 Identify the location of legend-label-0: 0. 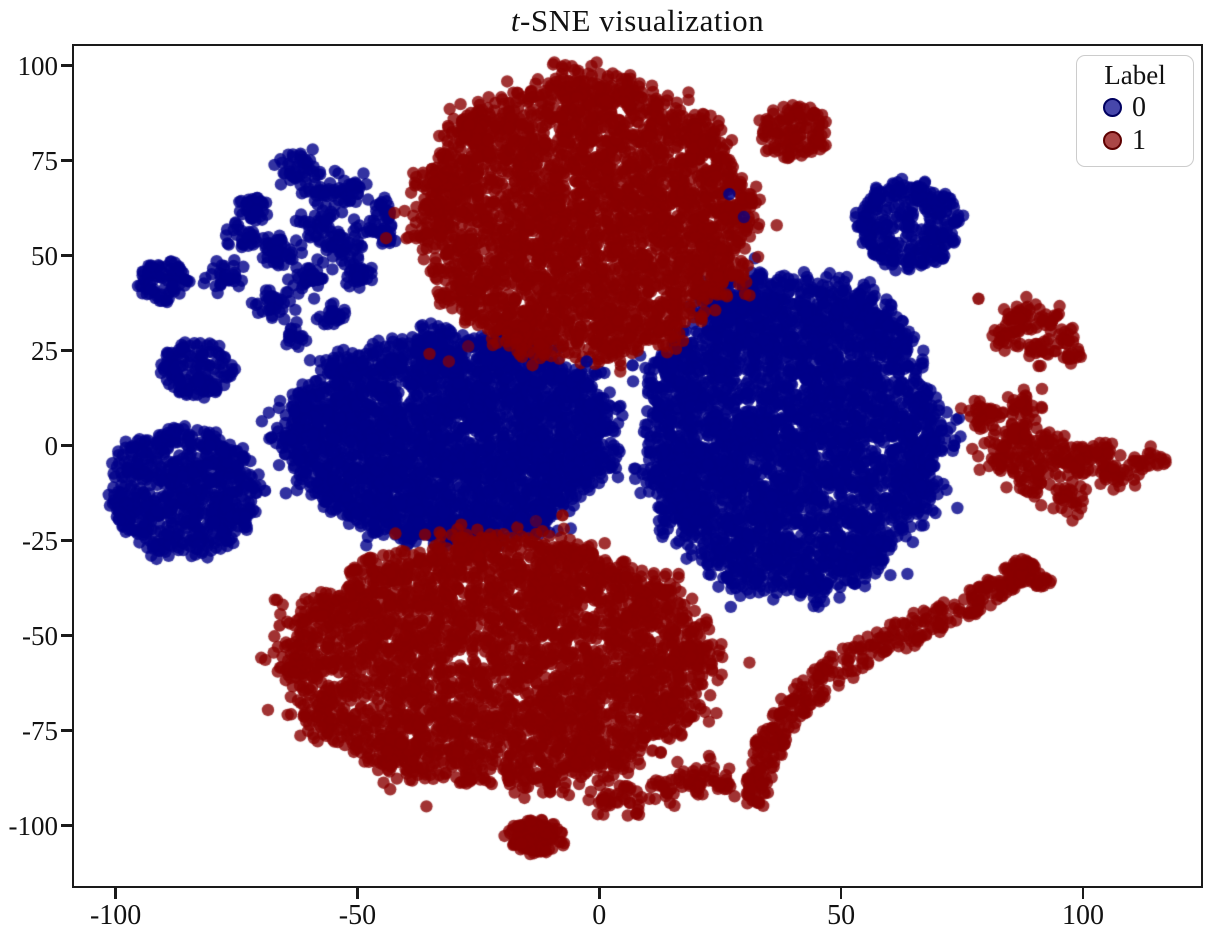
(1139, 107).